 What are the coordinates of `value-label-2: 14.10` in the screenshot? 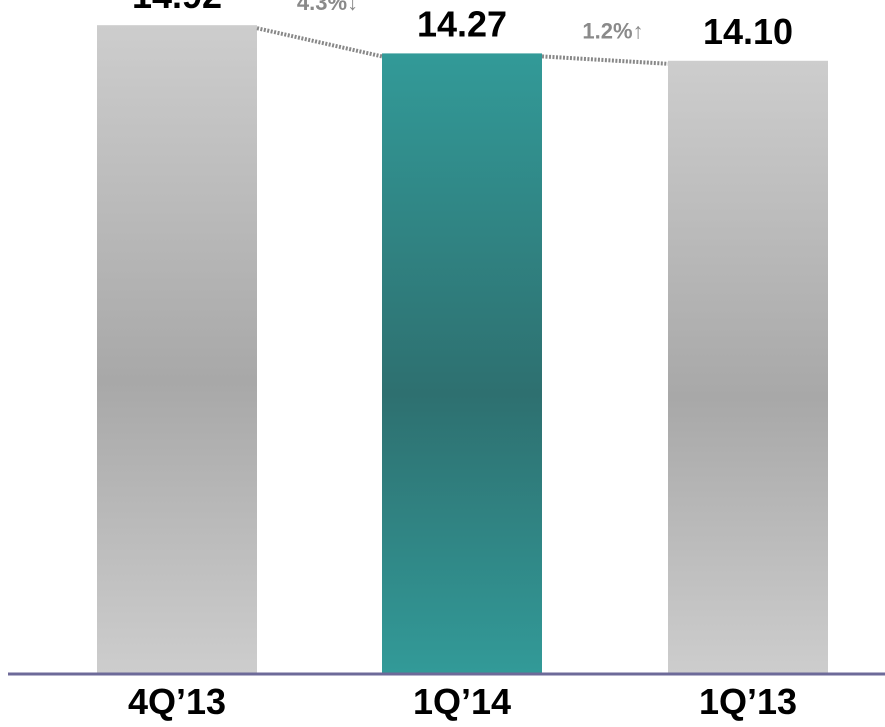 It's located at (748, 31).